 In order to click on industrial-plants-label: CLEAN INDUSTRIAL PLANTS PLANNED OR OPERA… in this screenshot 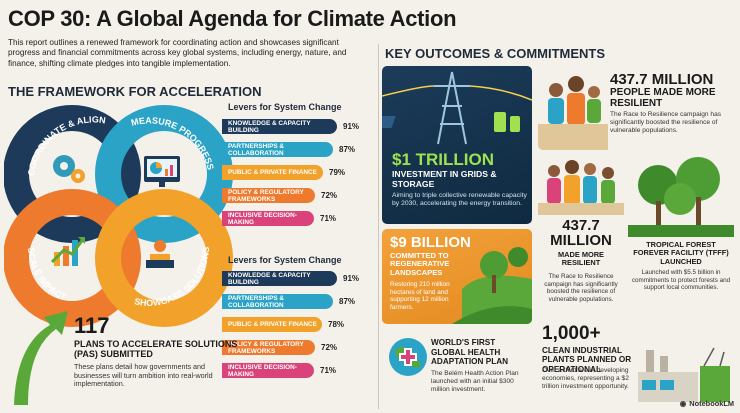, I will do `click(587, 360)`.